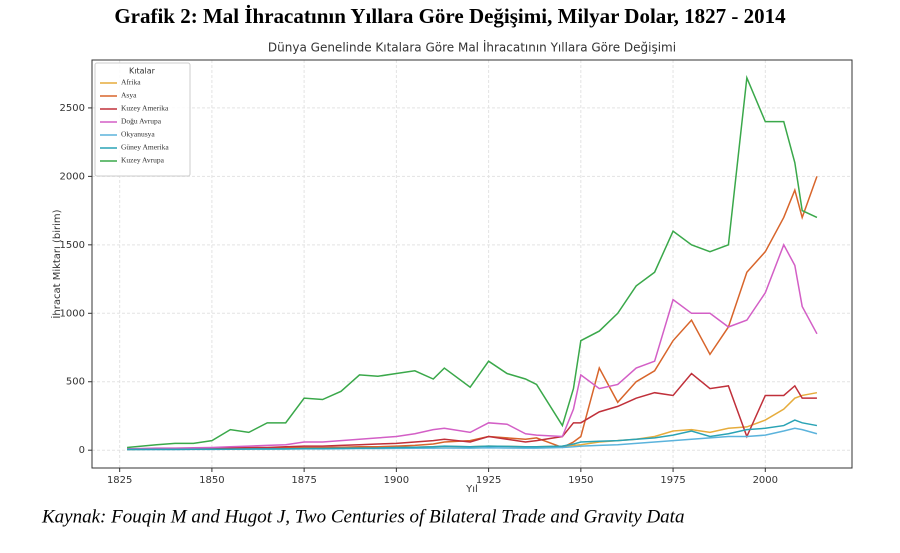 This screenshot has width=900, height=553. What do you see at coordinates (396, 480) in the screenshot?
I see `x-tick-label: 1900` at bounding box center [396, 480].